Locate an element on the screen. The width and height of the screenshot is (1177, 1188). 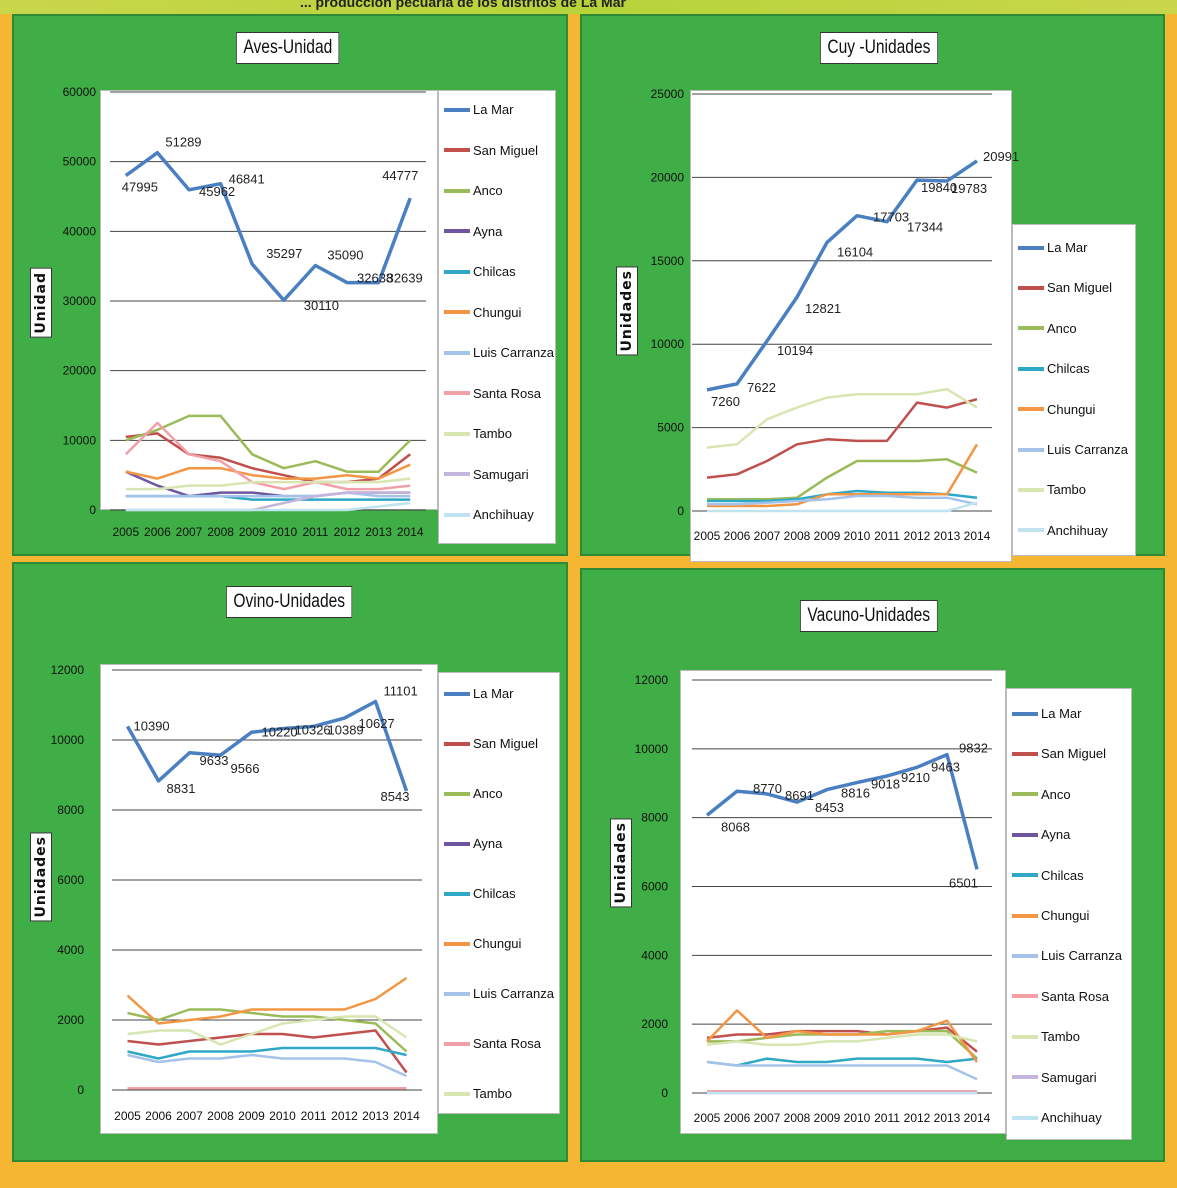
legend-item-chungui: Chungui is located at coordinates (482, 943).